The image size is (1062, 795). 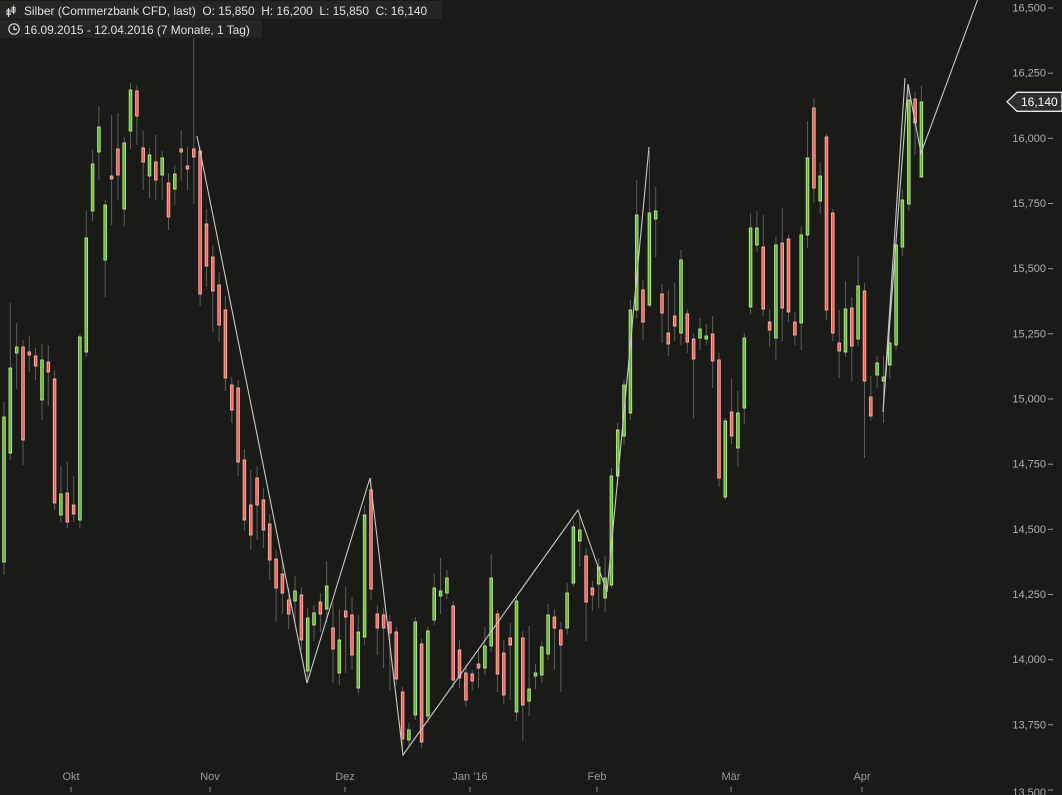 I want to click on svg-text: 14,000, so click(x=1029, y=660).